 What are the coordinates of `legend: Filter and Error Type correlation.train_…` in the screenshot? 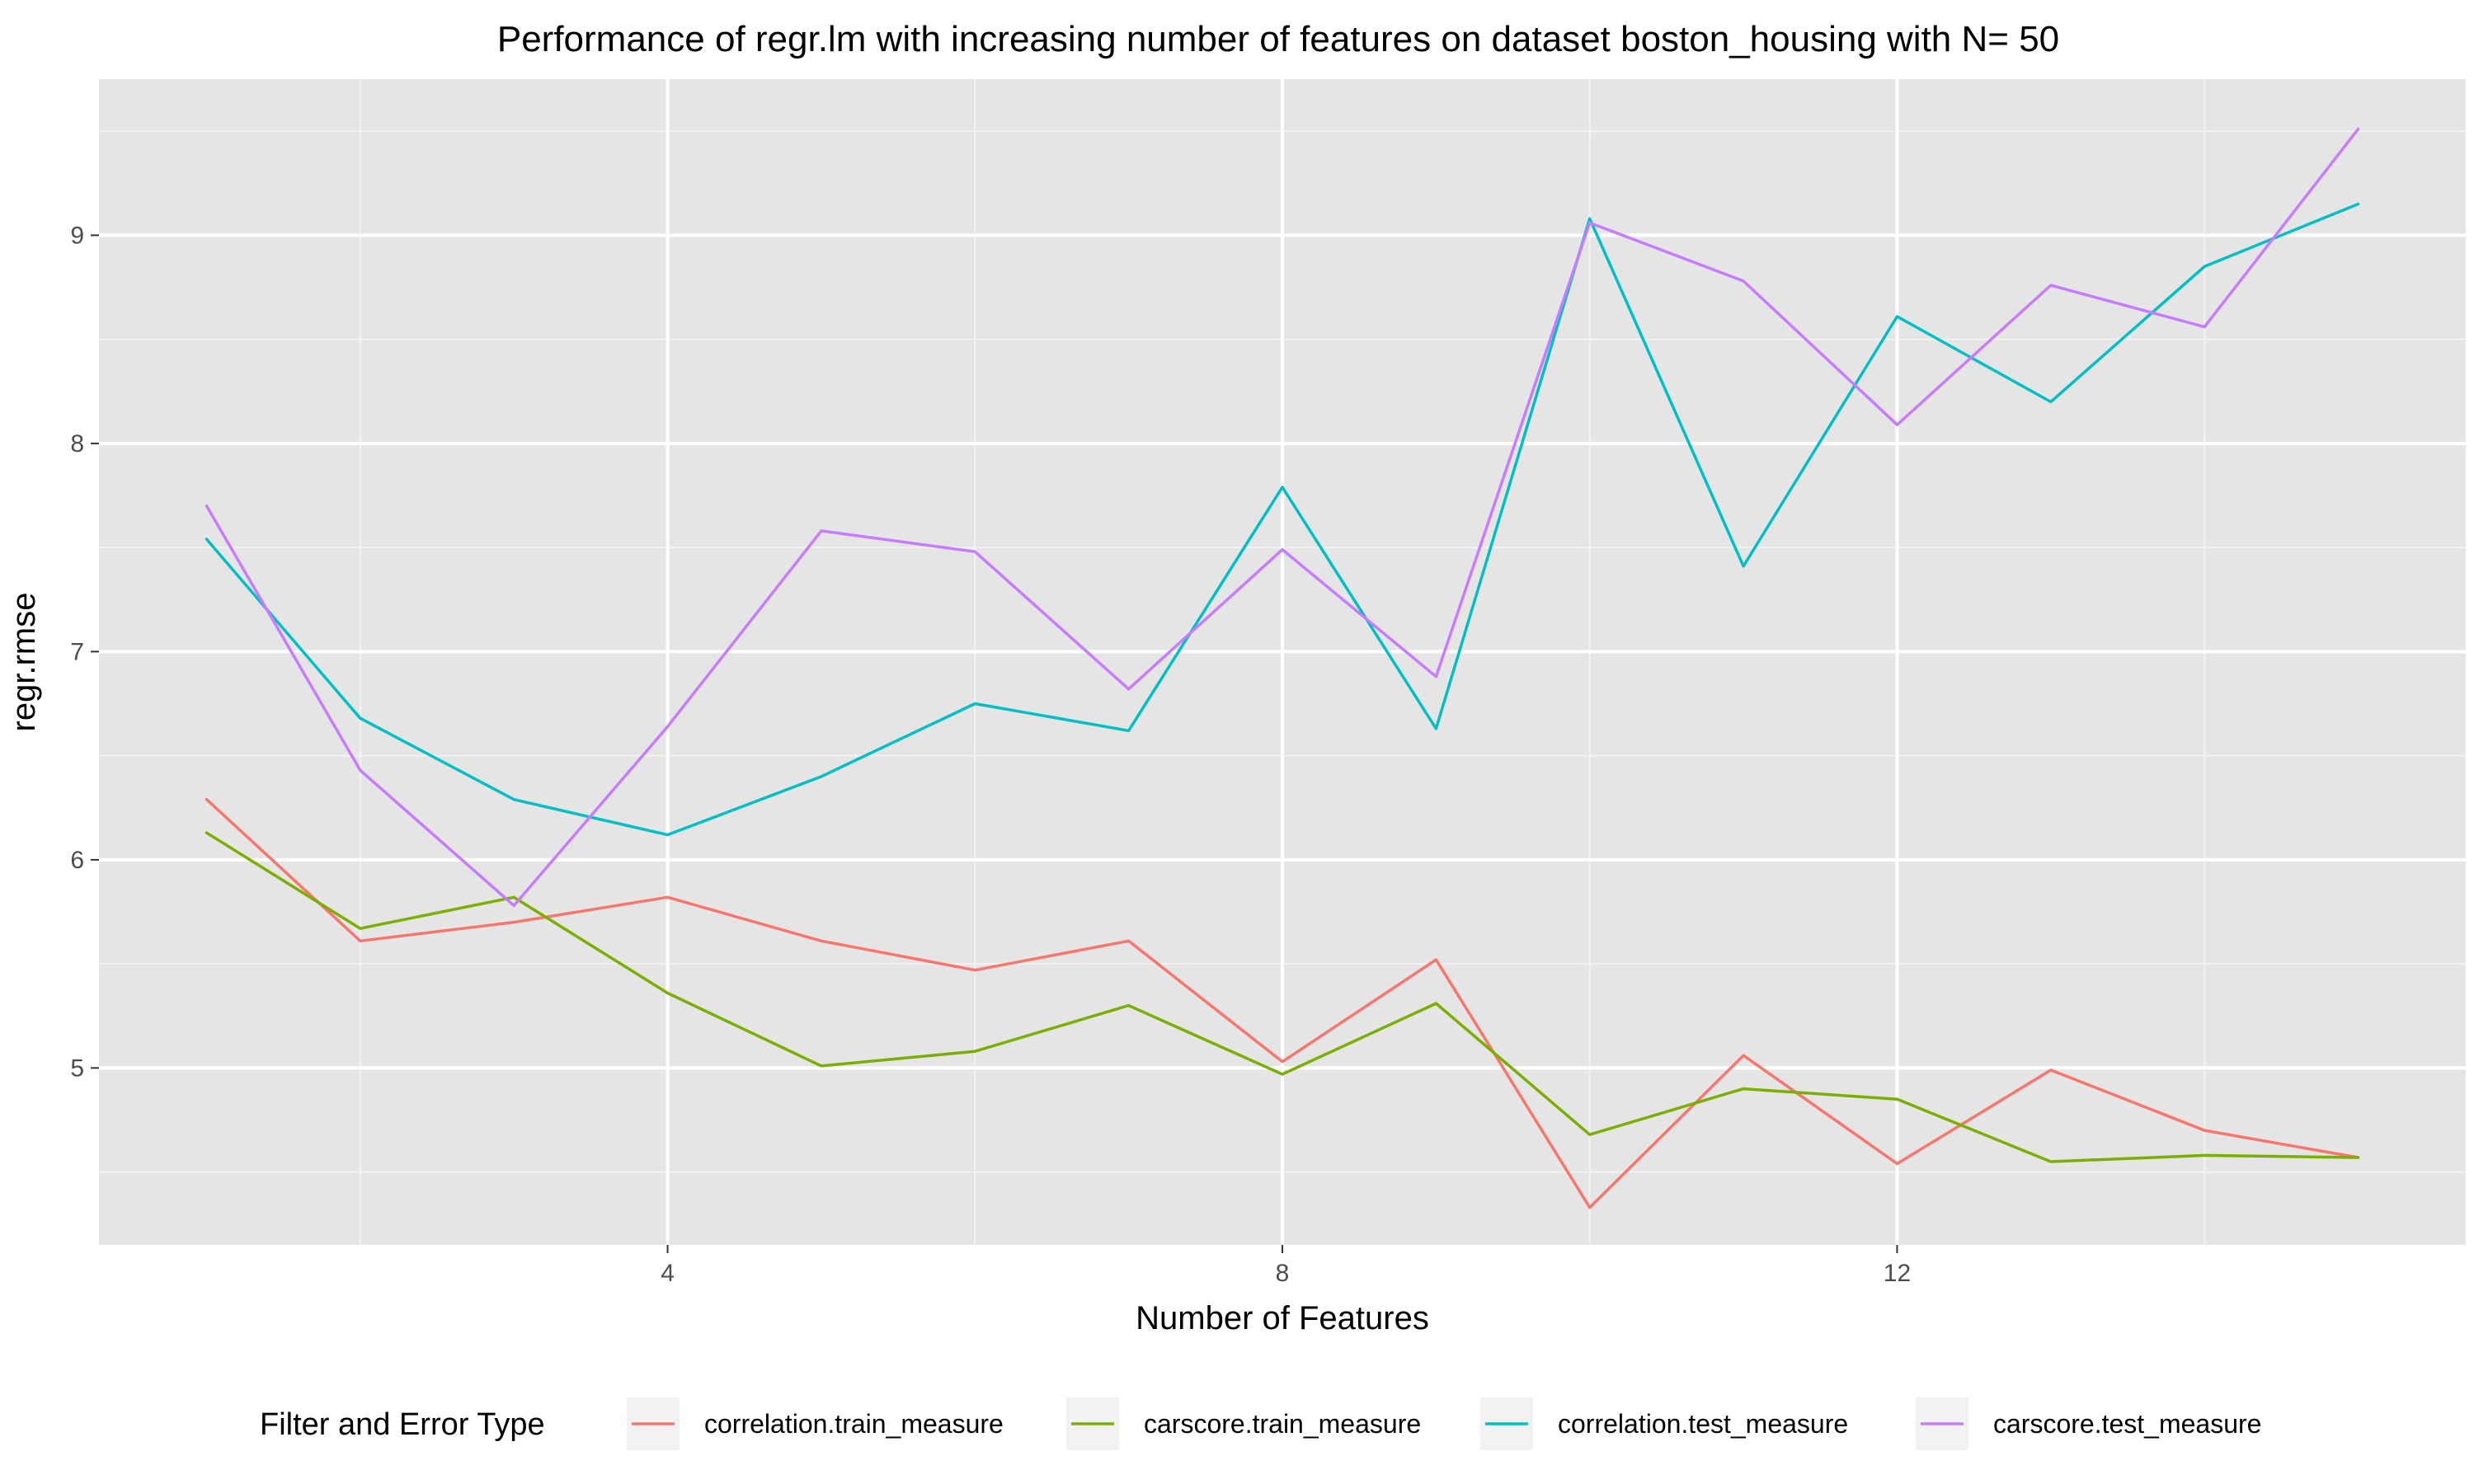 It's located at (1260, 1423).